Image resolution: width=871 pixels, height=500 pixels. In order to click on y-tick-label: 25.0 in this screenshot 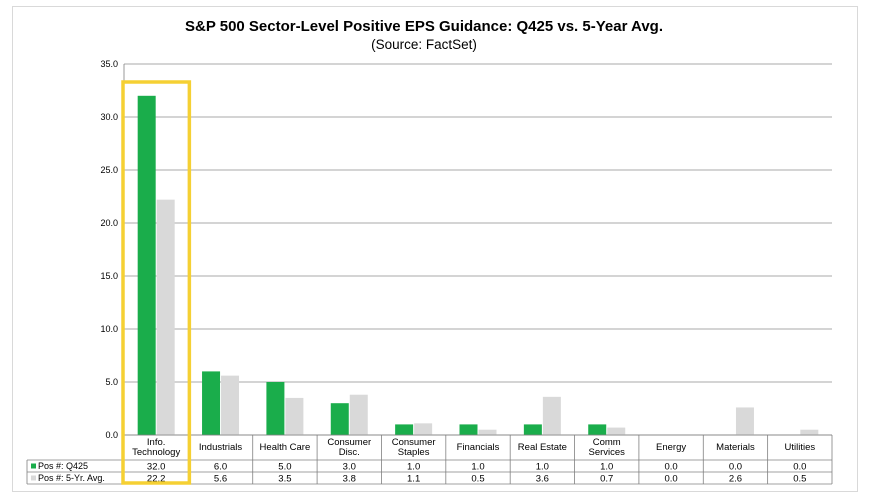, I will do `click(109, 170)`.